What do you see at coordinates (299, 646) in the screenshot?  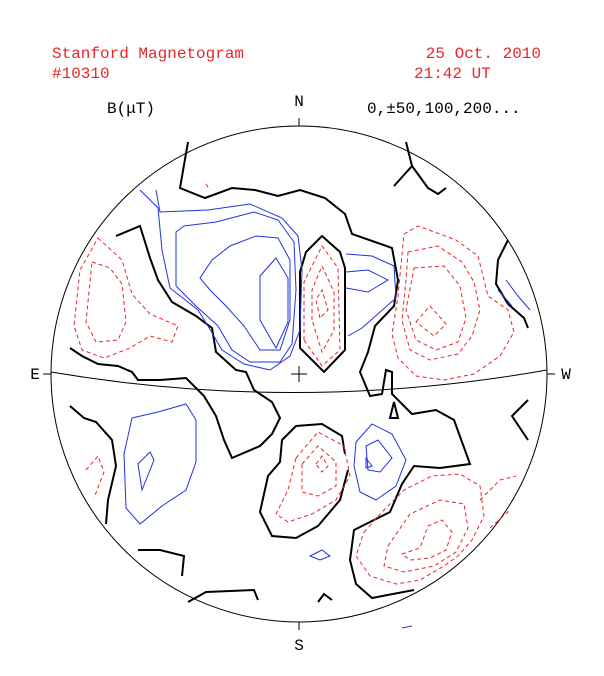 I see `south-label: S` at bounding box center [299, 646].